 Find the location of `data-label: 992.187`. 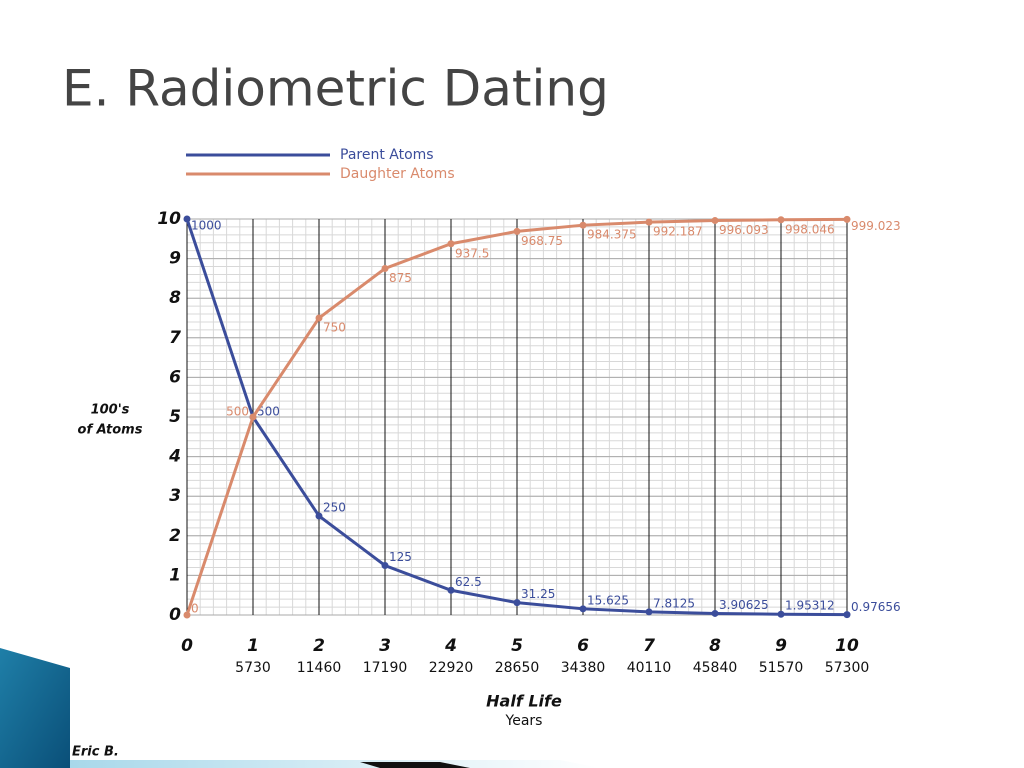

data-label: 992.187 is located at coordinates (678, 232).